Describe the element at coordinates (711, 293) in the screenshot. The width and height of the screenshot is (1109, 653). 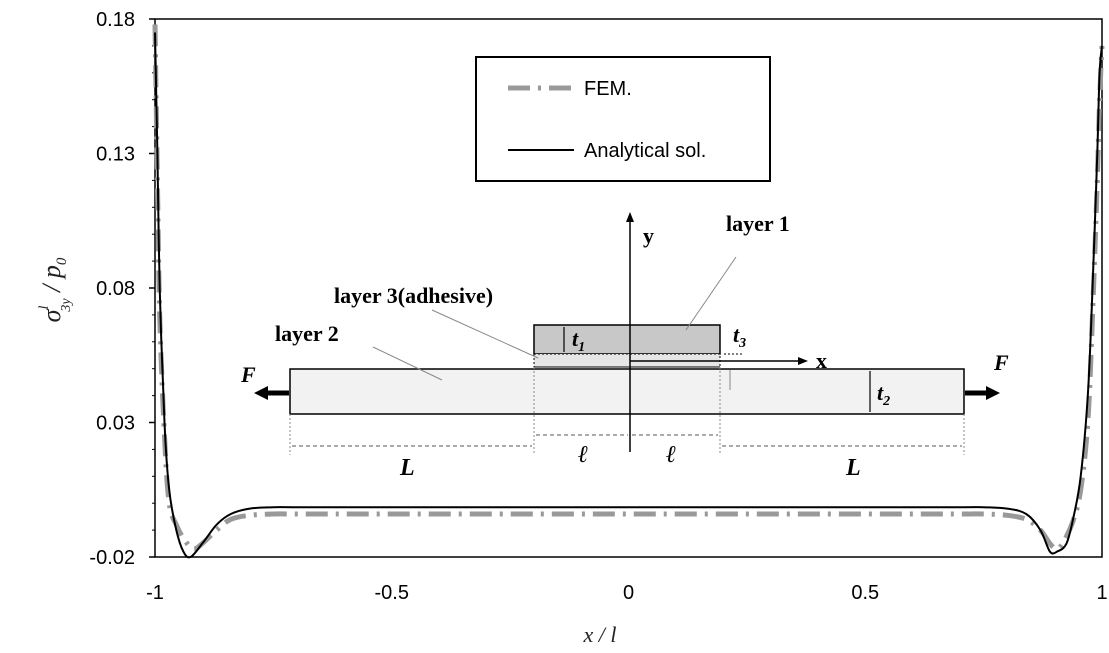
I see `layer1-leader` at that location.